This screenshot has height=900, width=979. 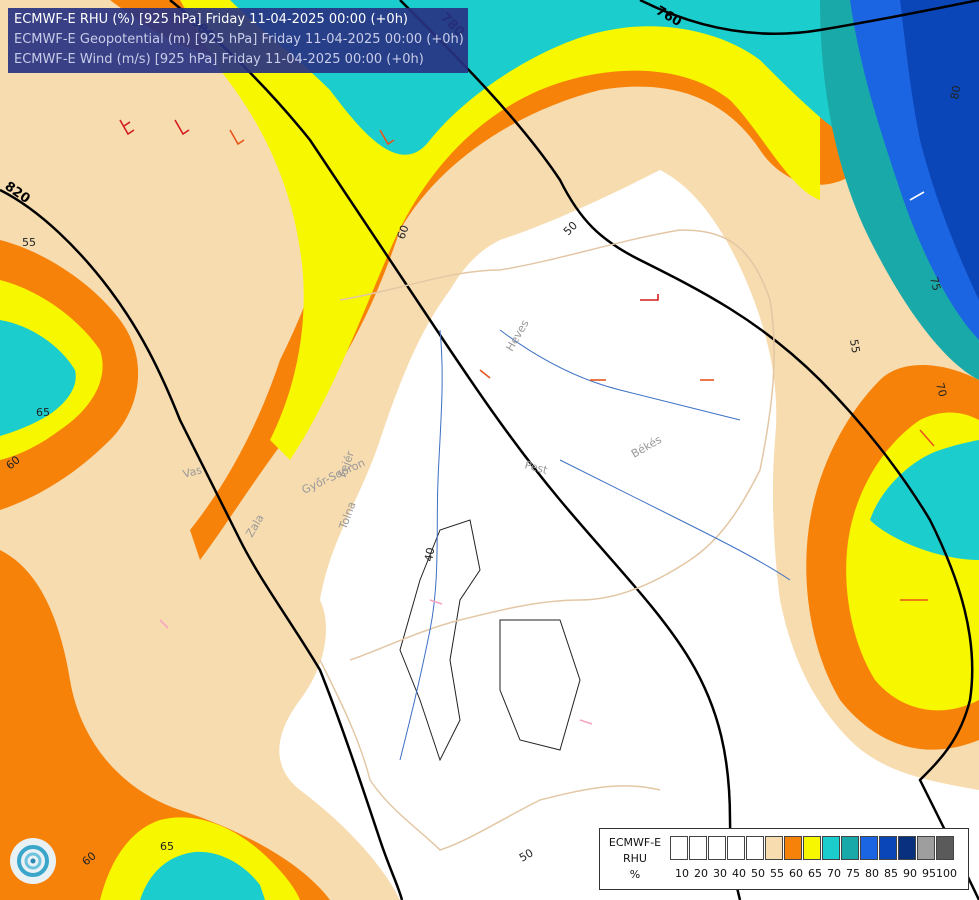 I want to click on legend-tick-label: 55, so click(x=777, y=873).